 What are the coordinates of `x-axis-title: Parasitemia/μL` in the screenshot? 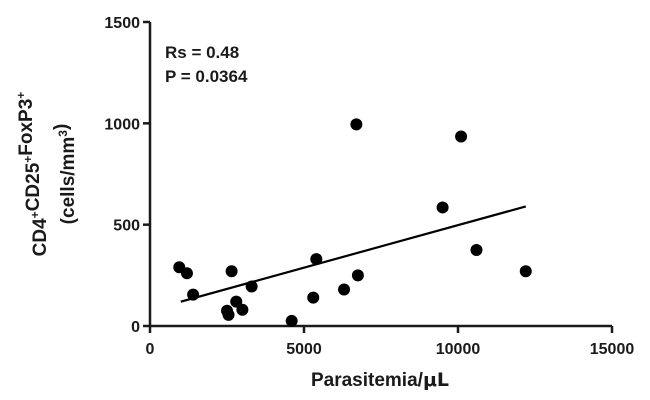 It's located at (380, 380).